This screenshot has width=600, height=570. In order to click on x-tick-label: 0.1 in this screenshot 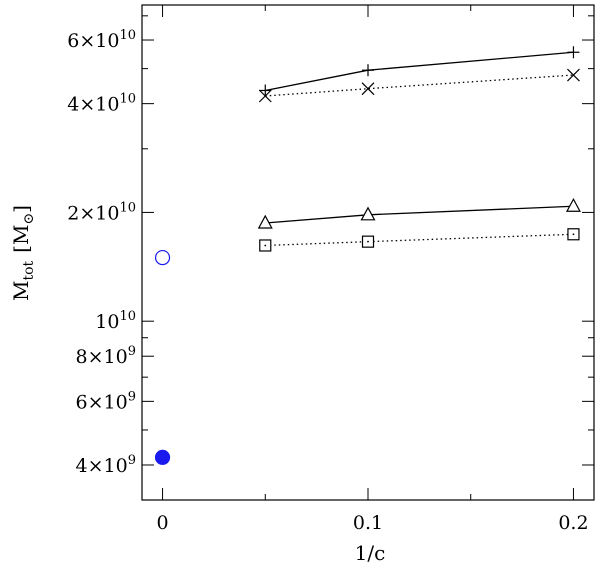, I will do `click(368, 523)`.